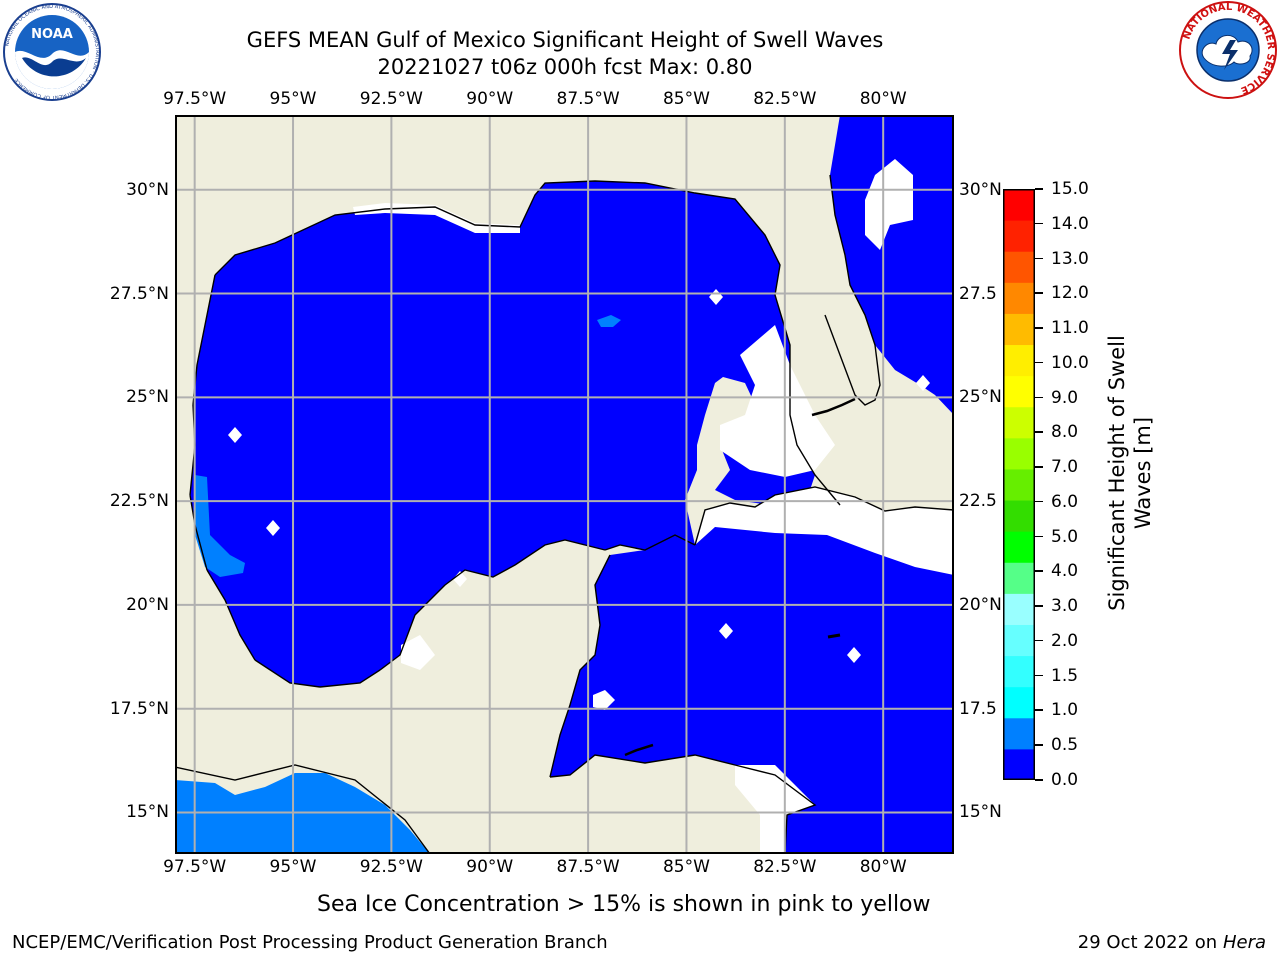 The width and height of the screenshot is (1280, 960). I want to click on lat-tick-label-left: 17.5°N, so click(139, 708).